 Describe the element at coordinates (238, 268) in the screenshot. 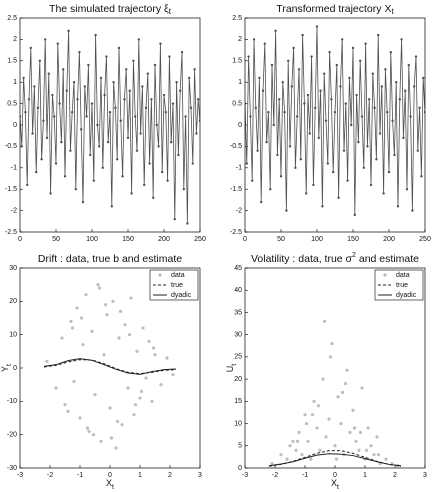

I see `y-tick-label: 45` at that location.